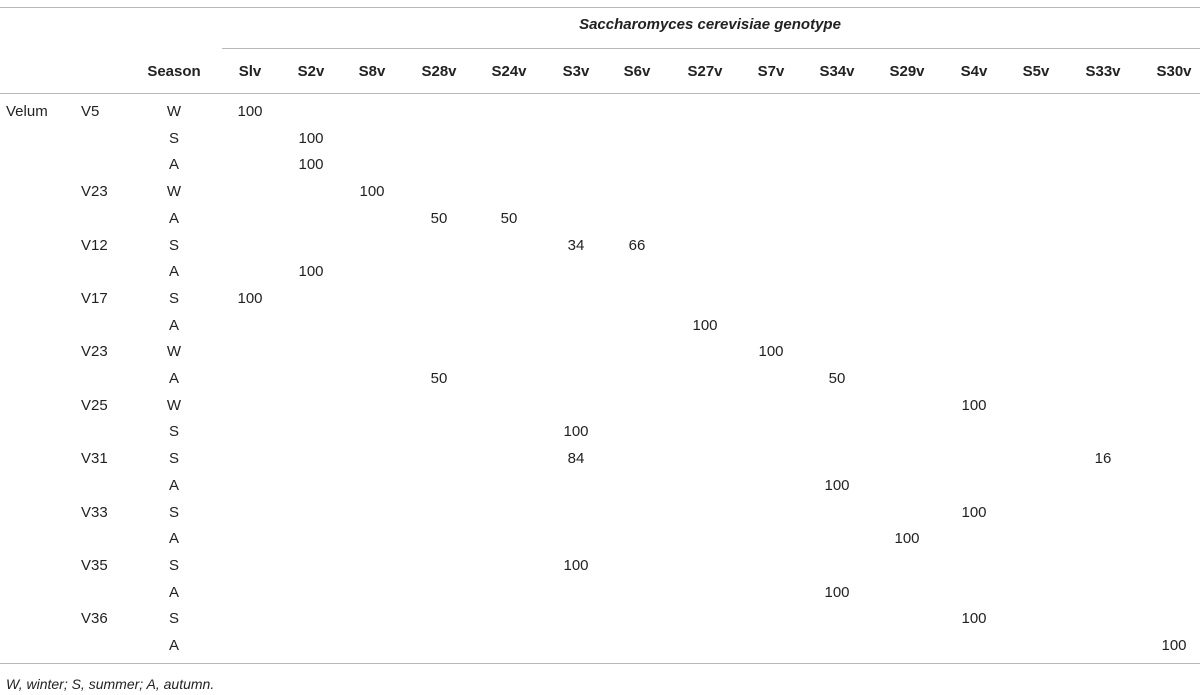 The image size is (1200, 695). I want to click on species-name: Saccharomyces cerevisiae, so click(675, 24).